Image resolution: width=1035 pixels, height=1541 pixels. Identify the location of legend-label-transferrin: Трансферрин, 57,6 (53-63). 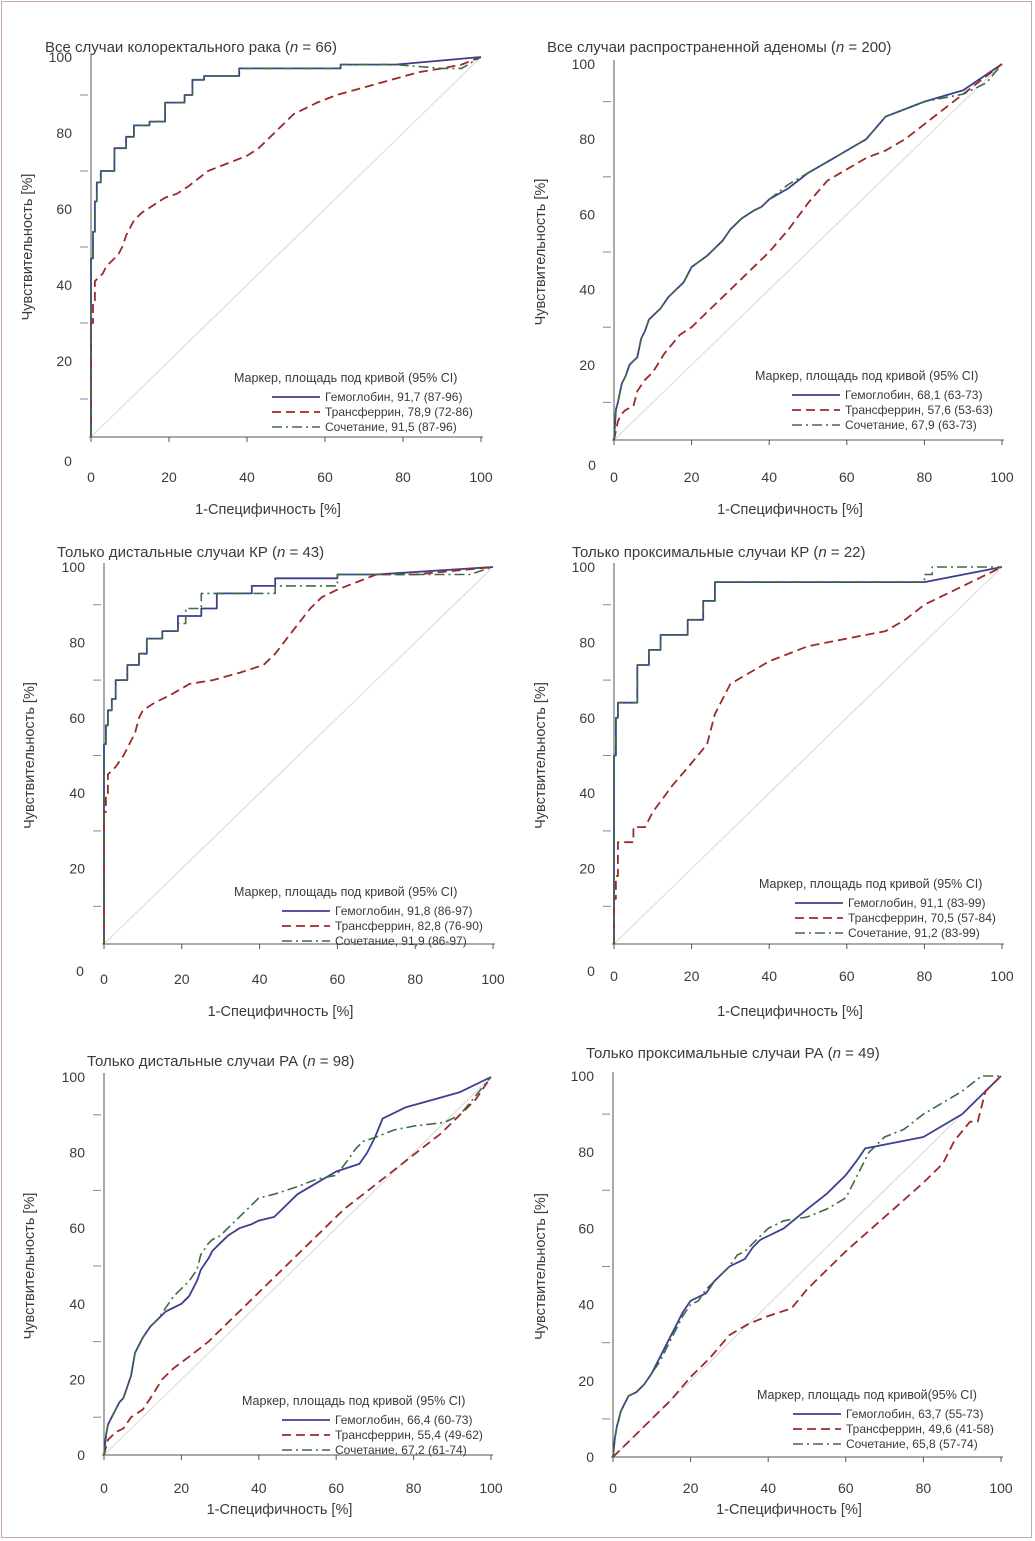
(919, 410).